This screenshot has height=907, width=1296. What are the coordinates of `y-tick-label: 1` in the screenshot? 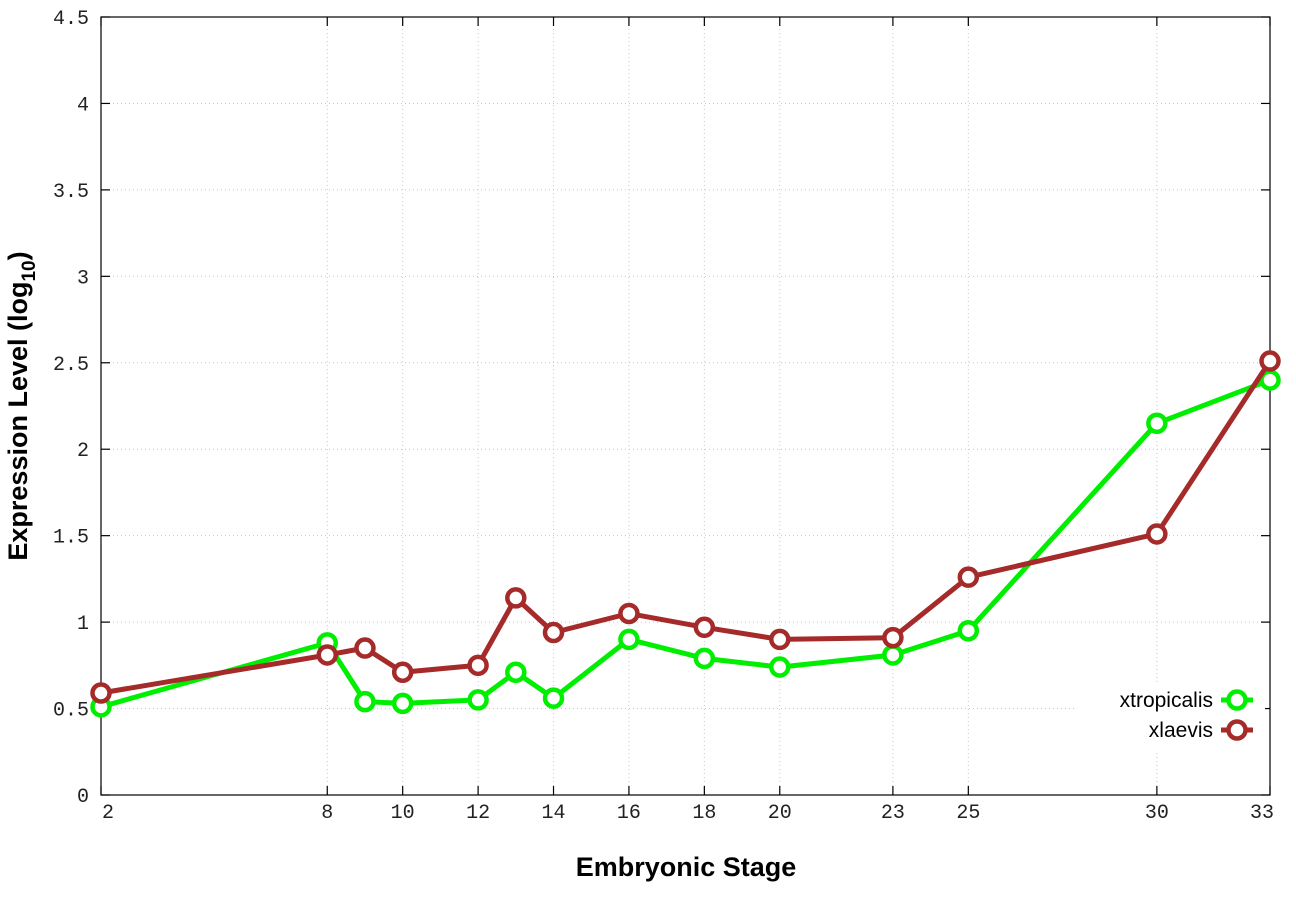 It's located at (83, 624).